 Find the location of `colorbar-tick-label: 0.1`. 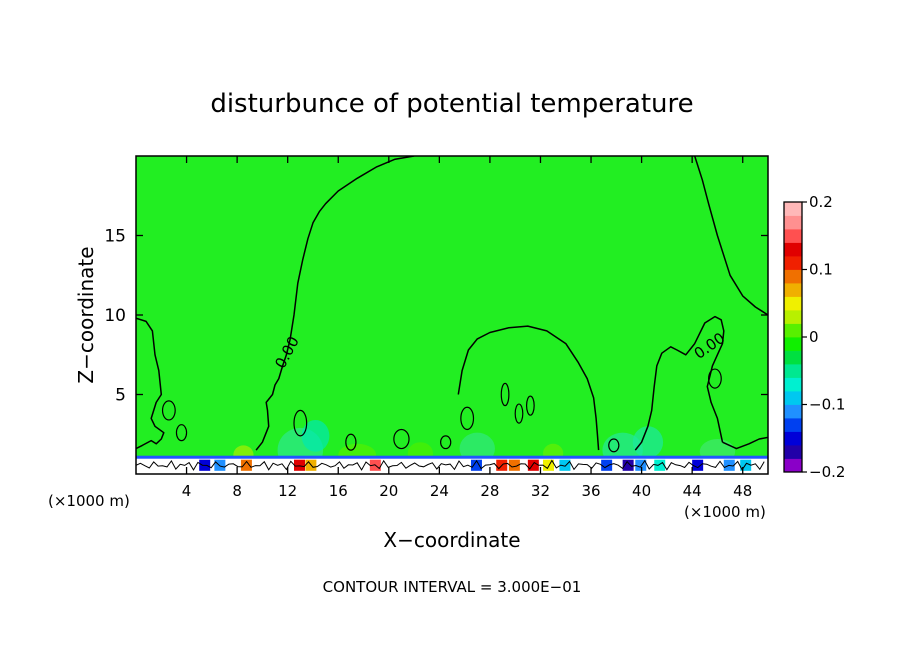

colorbar-tick-label: 0.1 is located at coordinates (821, 270).